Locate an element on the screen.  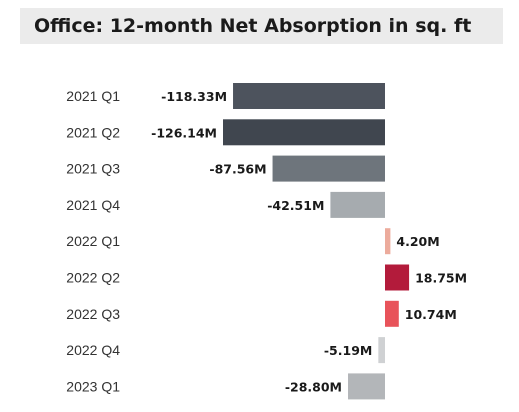
data-label: -5.19M is located at coordinates (348, 350).